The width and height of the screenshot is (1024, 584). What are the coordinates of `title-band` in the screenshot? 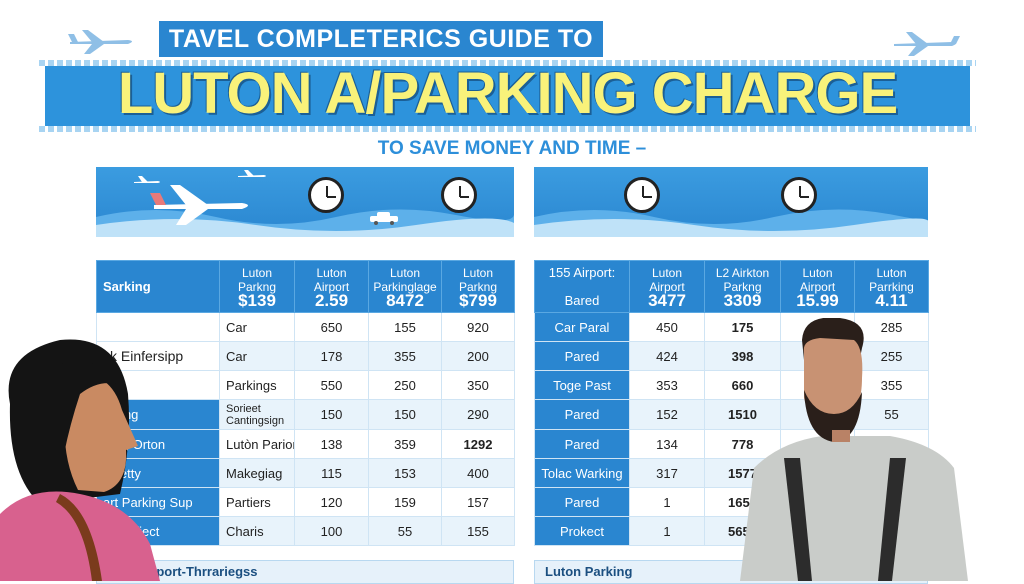 It's located at (507, 96).